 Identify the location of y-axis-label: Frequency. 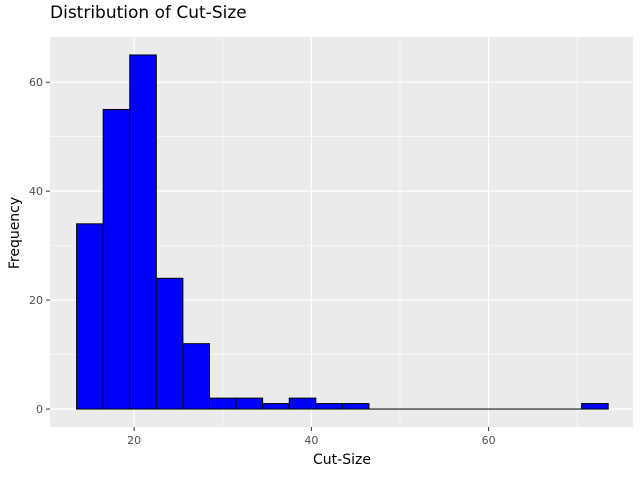
(15, 233).